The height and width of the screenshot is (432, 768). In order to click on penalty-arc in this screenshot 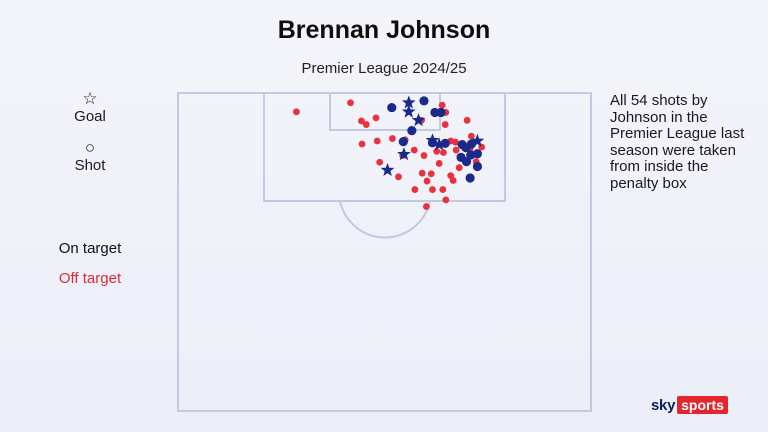, I will do `click(385, 219)`.